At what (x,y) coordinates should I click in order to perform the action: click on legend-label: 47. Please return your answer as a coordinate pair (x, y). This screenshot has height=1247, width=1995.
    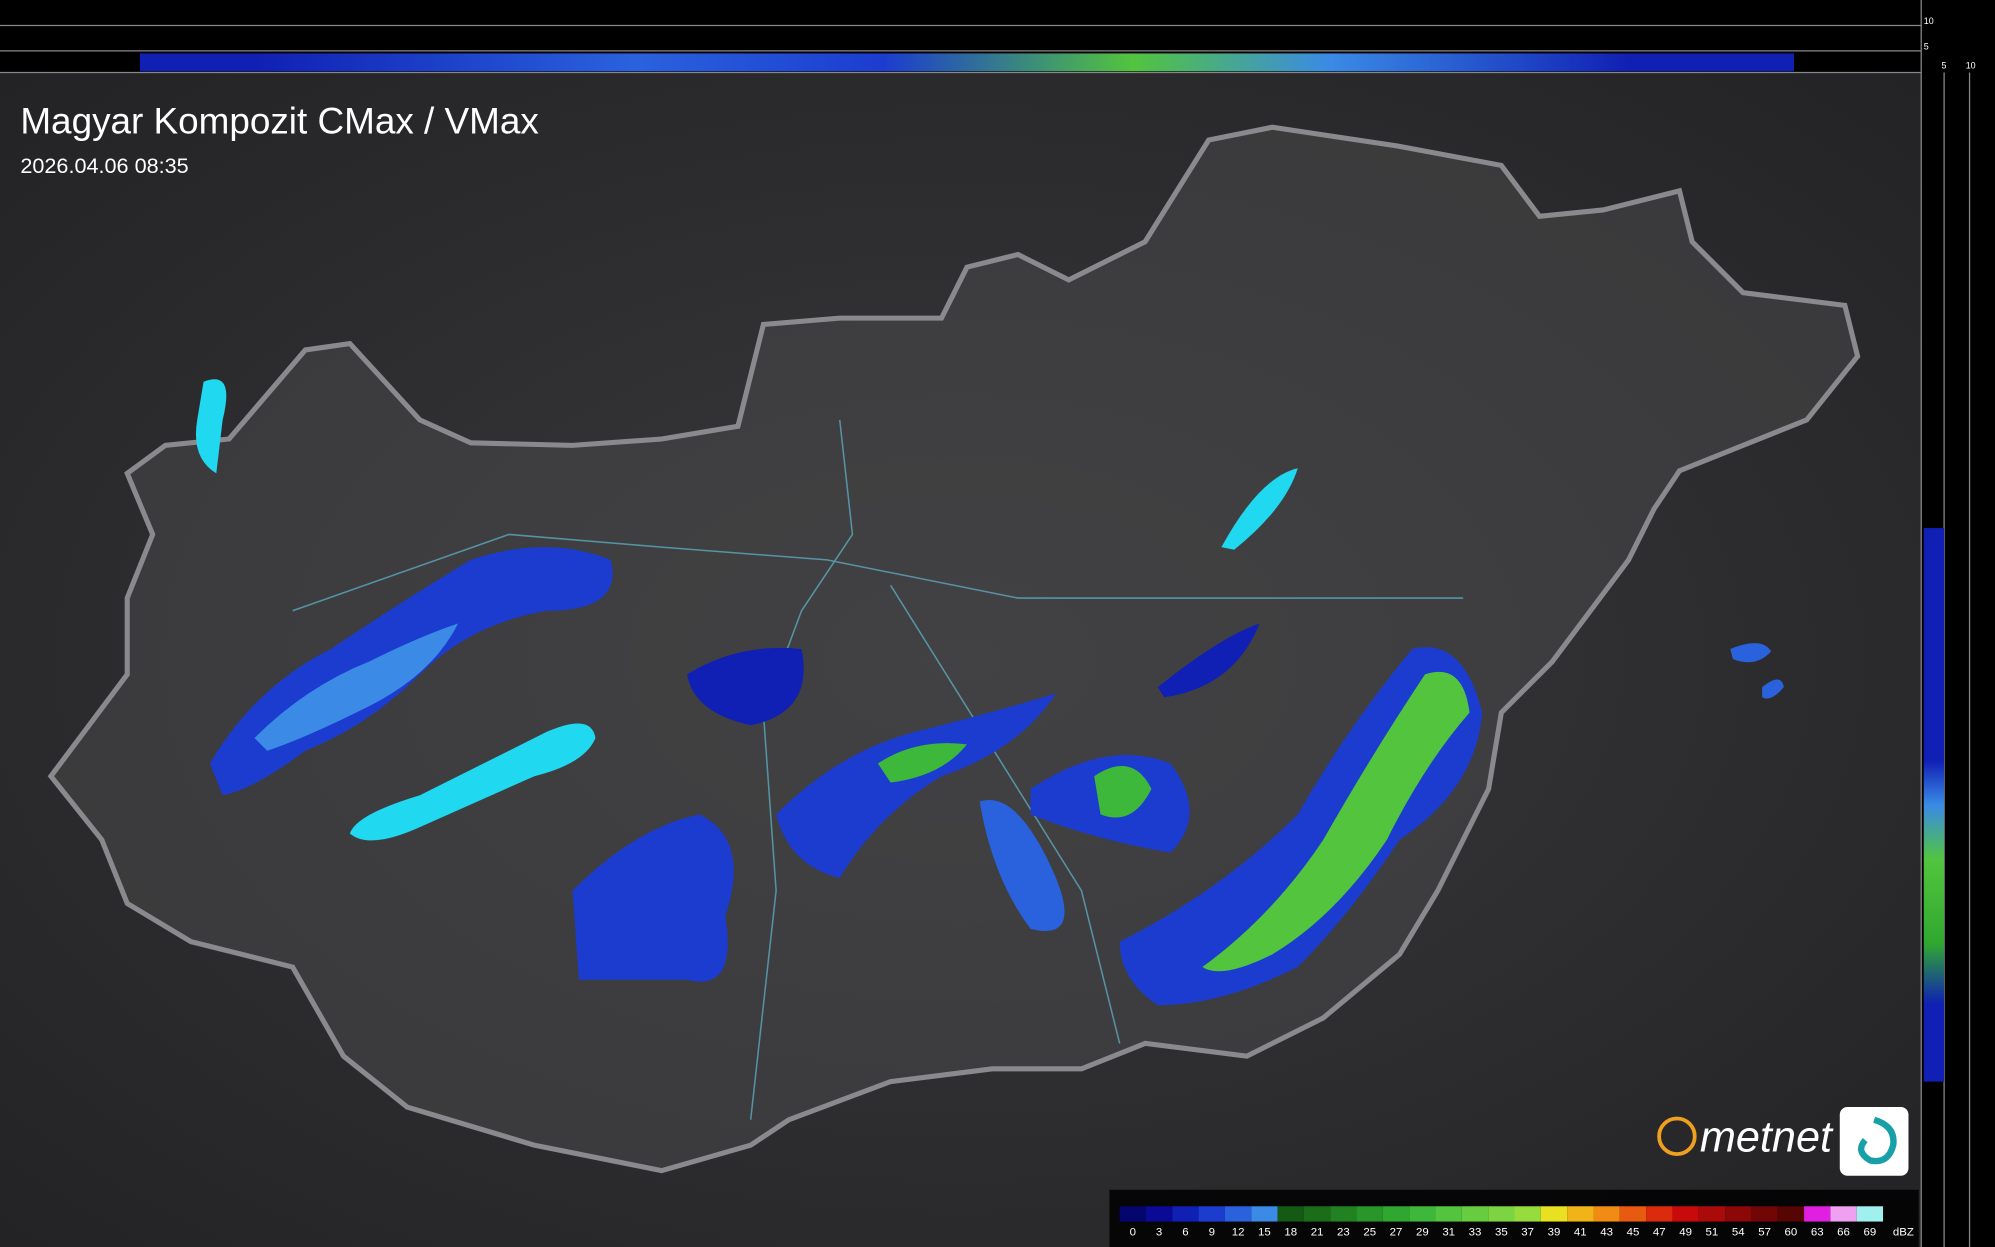
    Looking at the image, I should click on (1659, 1233).